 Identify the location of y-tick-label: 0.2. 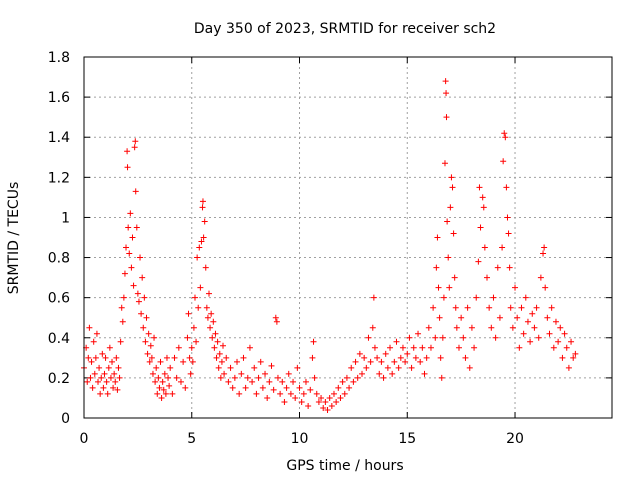
(59, 379).